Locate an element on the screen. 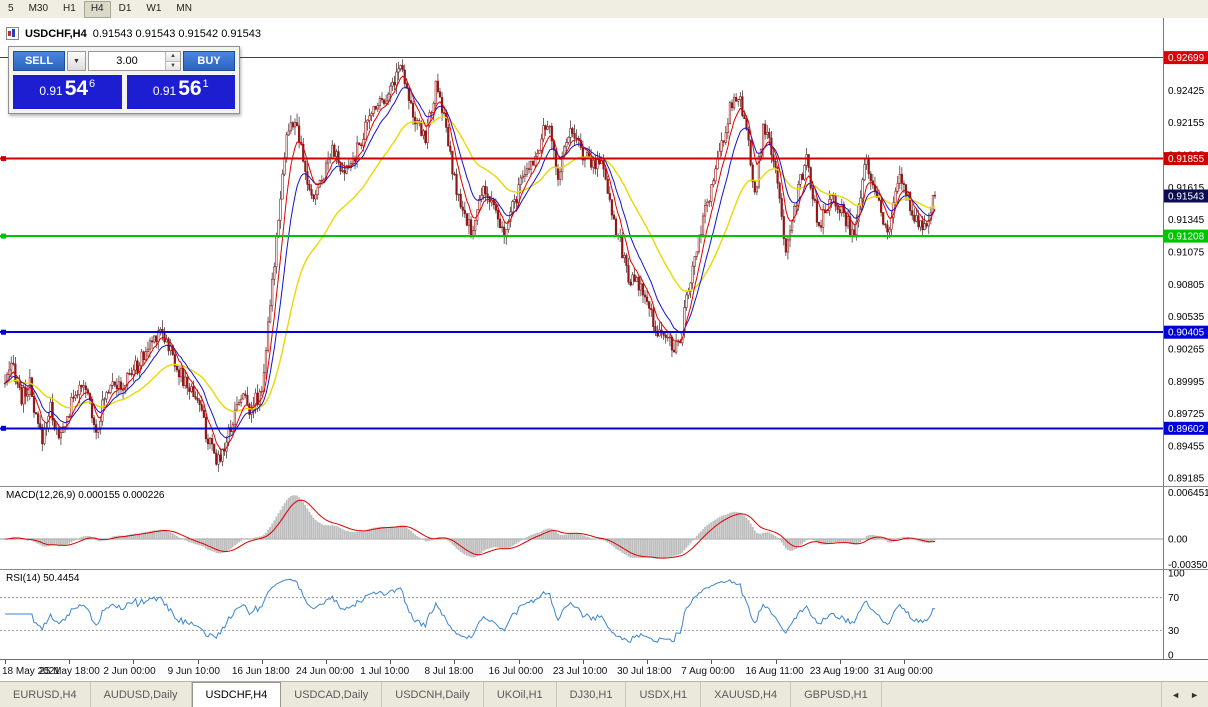  chart-tab-xauusd: XAUUSD,H4 is located at coordinates (746, 694).